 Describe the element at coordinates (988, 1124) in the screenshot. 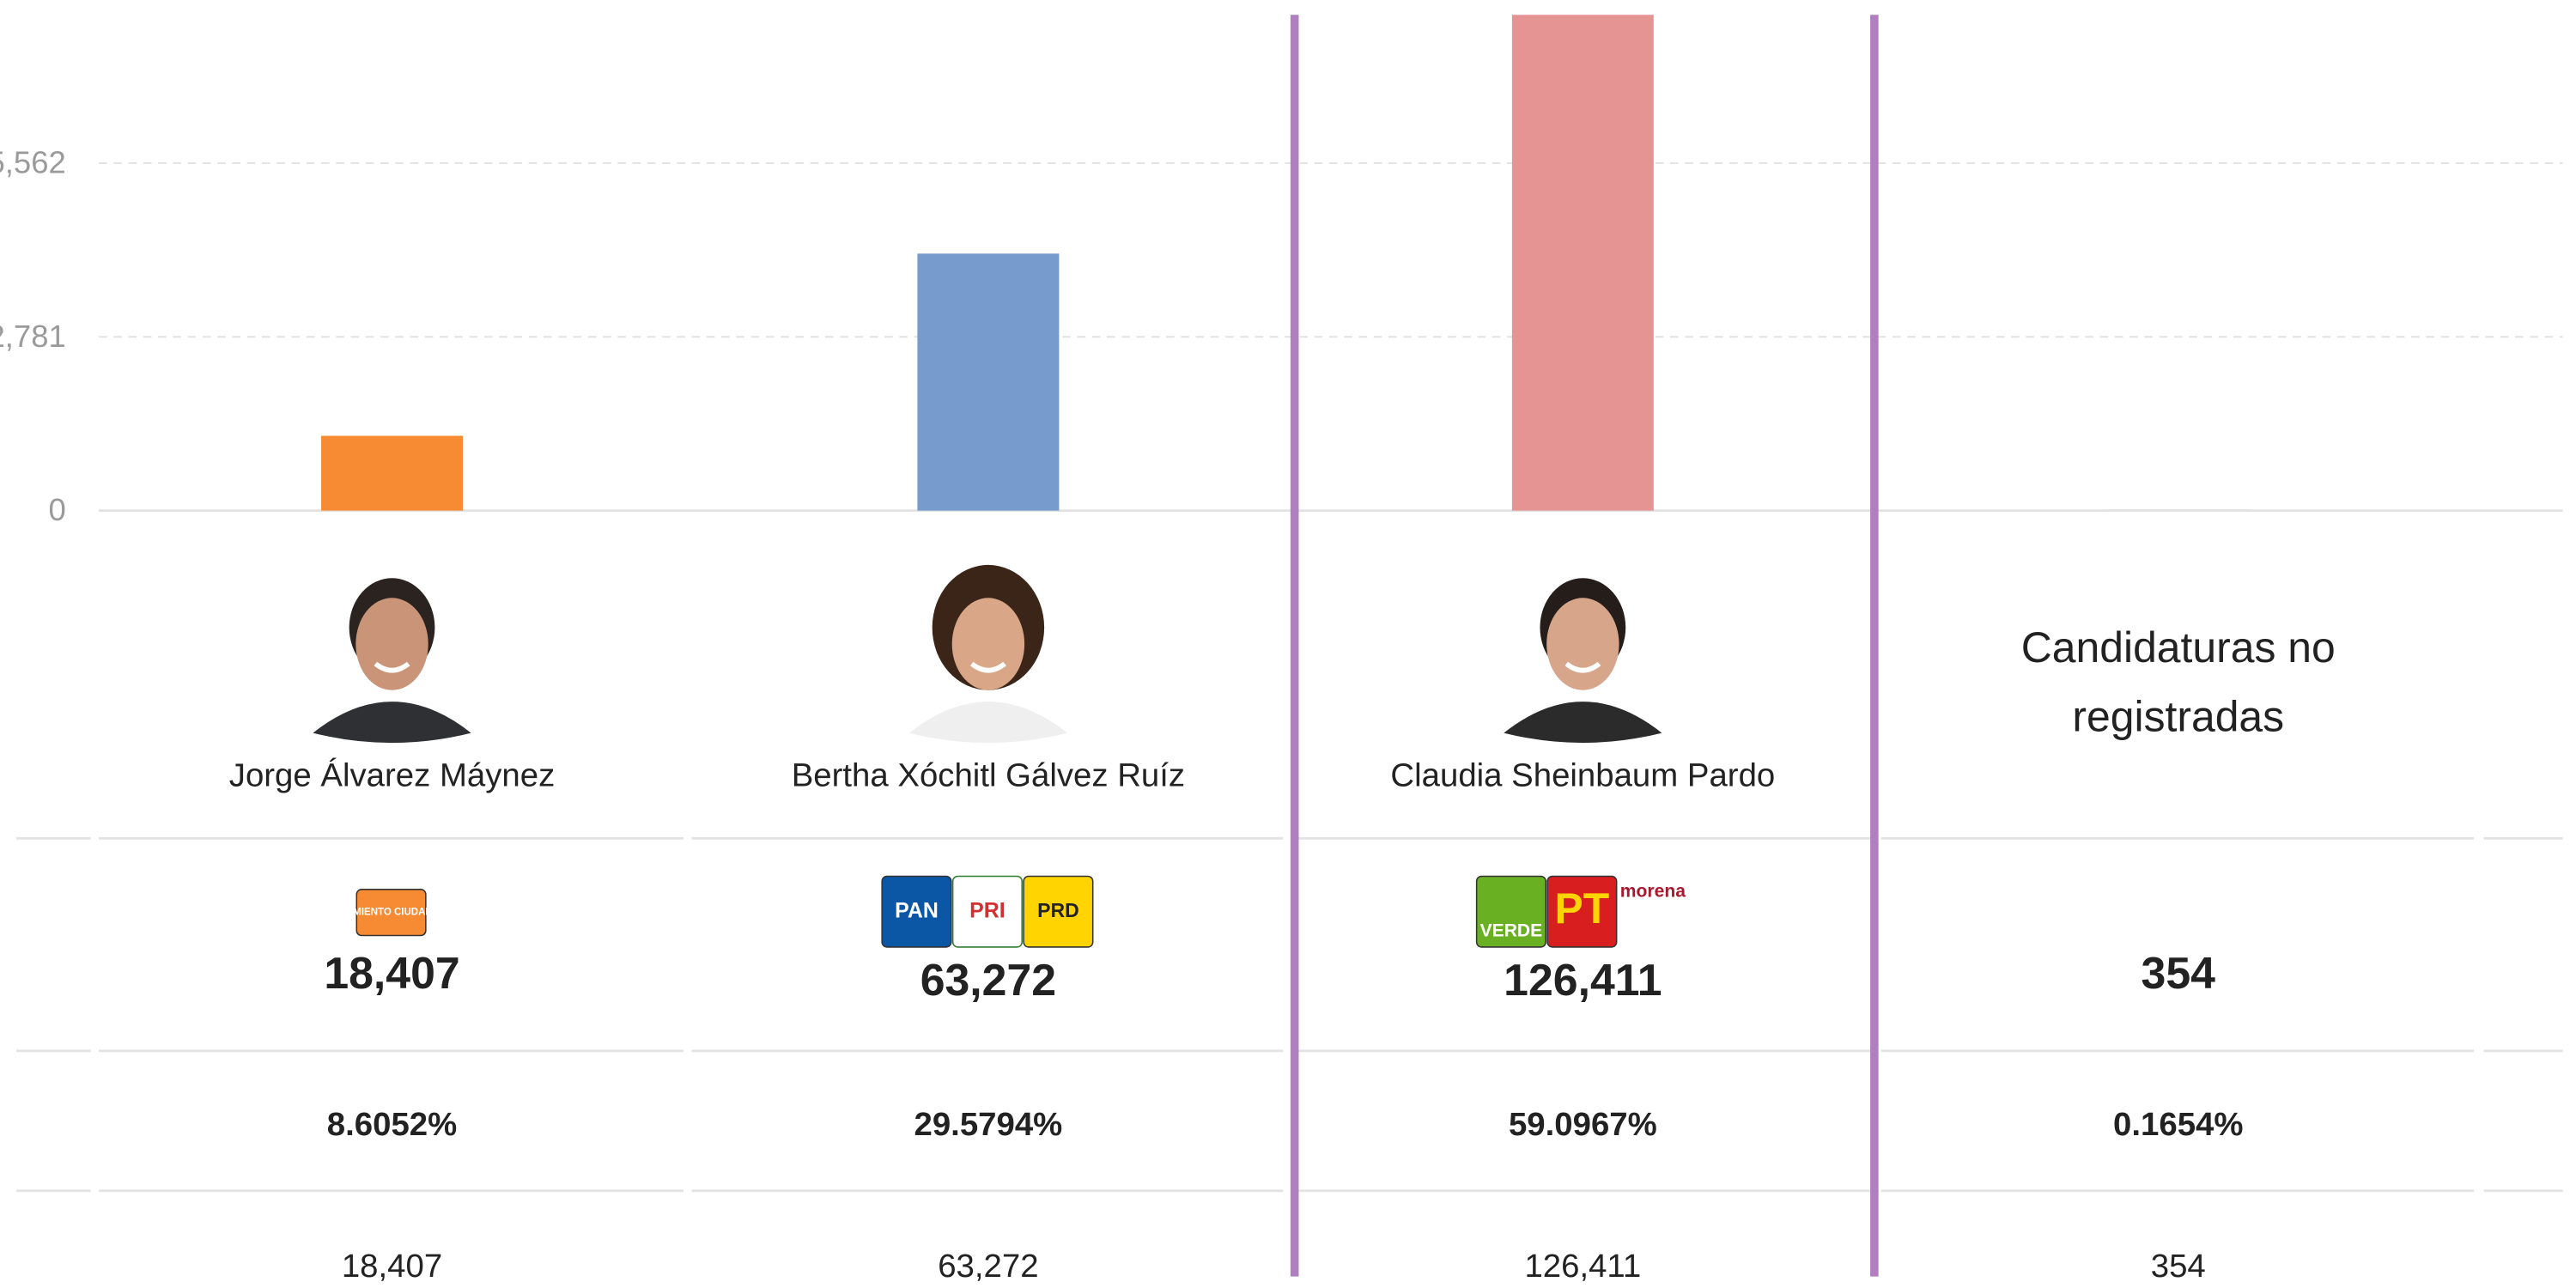

I see `vote-percentage: 29.5794%` at that location.